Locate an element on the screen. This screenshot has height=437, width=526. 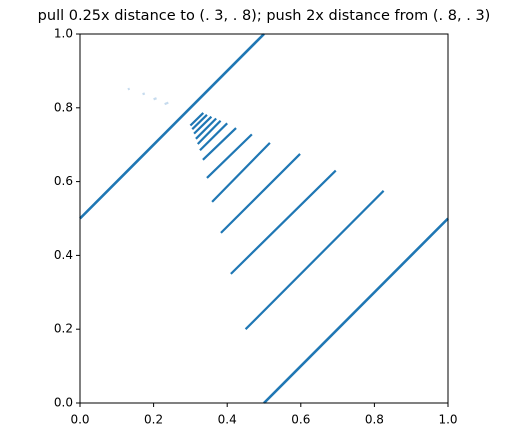
y-tick-label: 0.8 is located at coordinates (63, 107).